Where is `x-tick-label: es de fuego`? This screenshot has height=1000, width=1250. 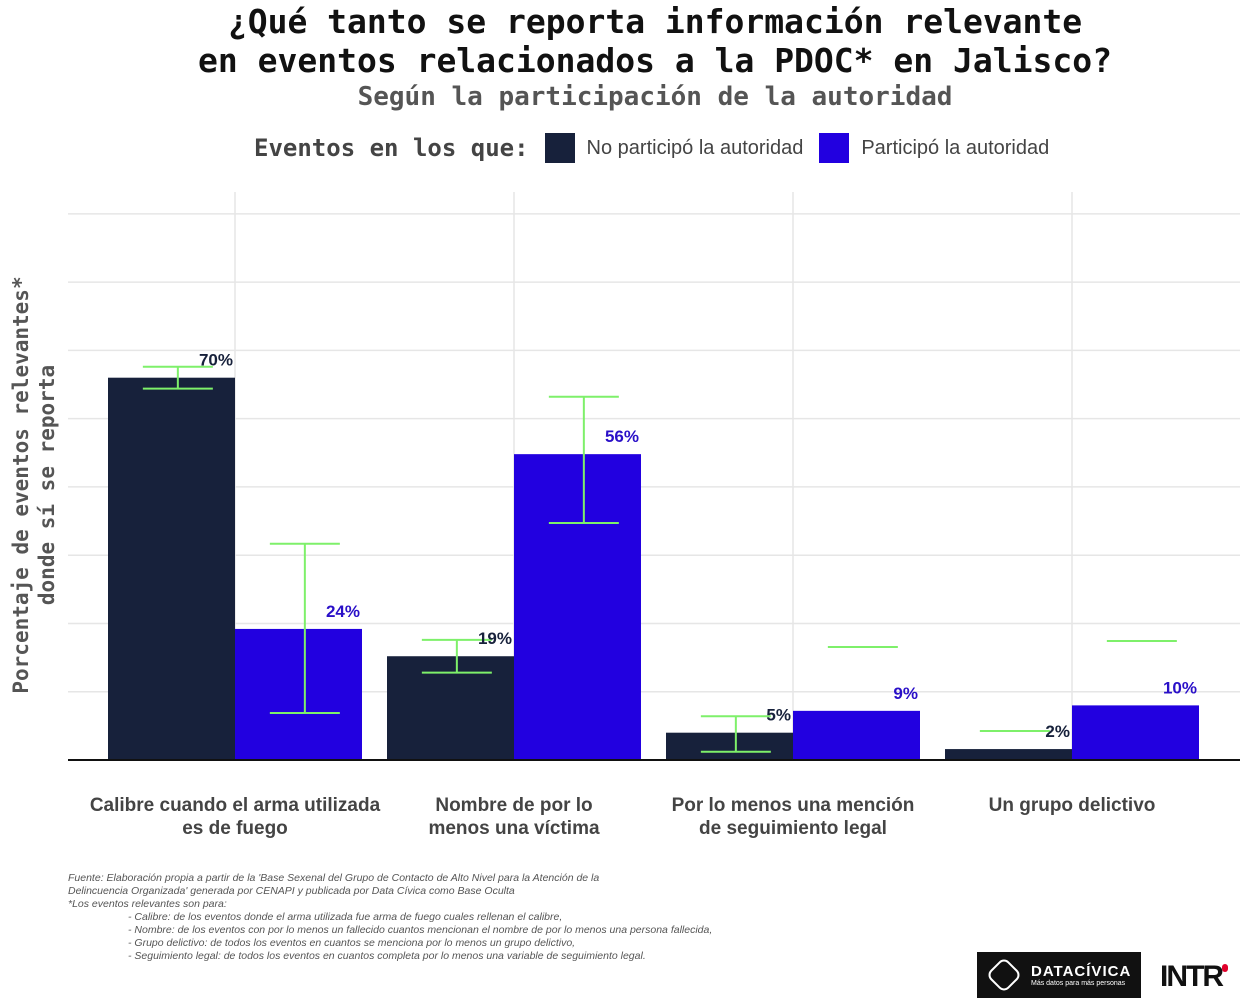 x-tick-label: es de fuego is located at coordinates (235, 828).